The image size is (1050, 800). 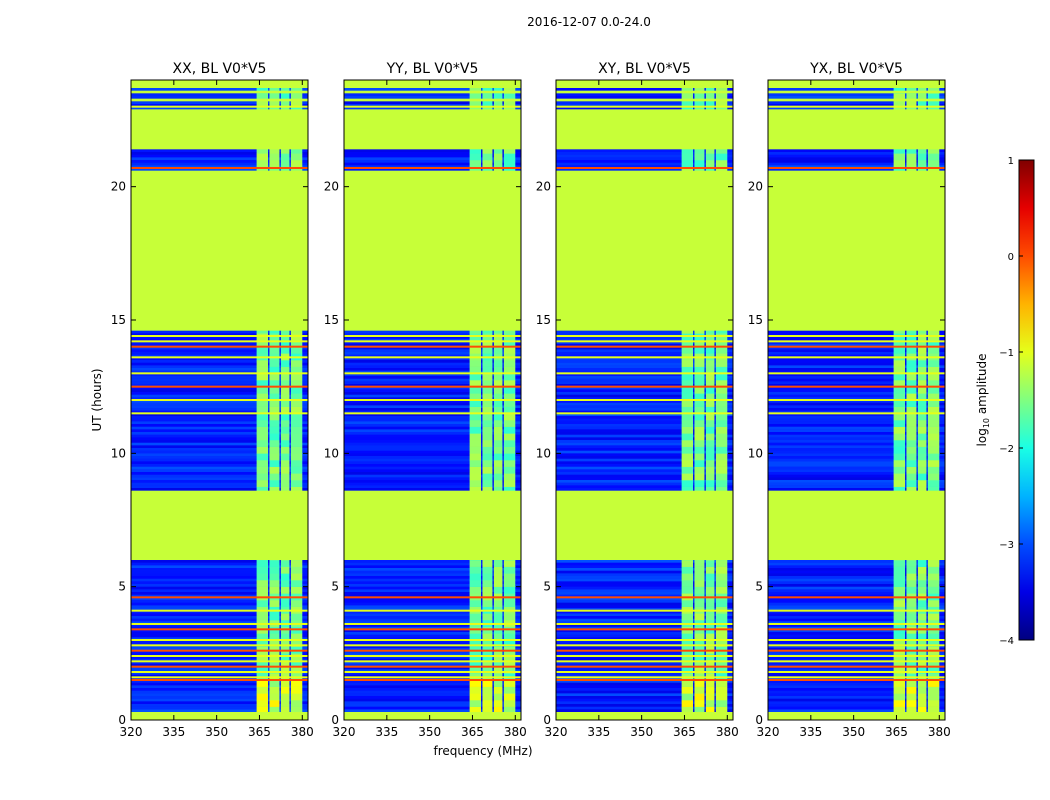 I want to click on panel-title: YX, BL V0*V5, so click(x=856, y=69).